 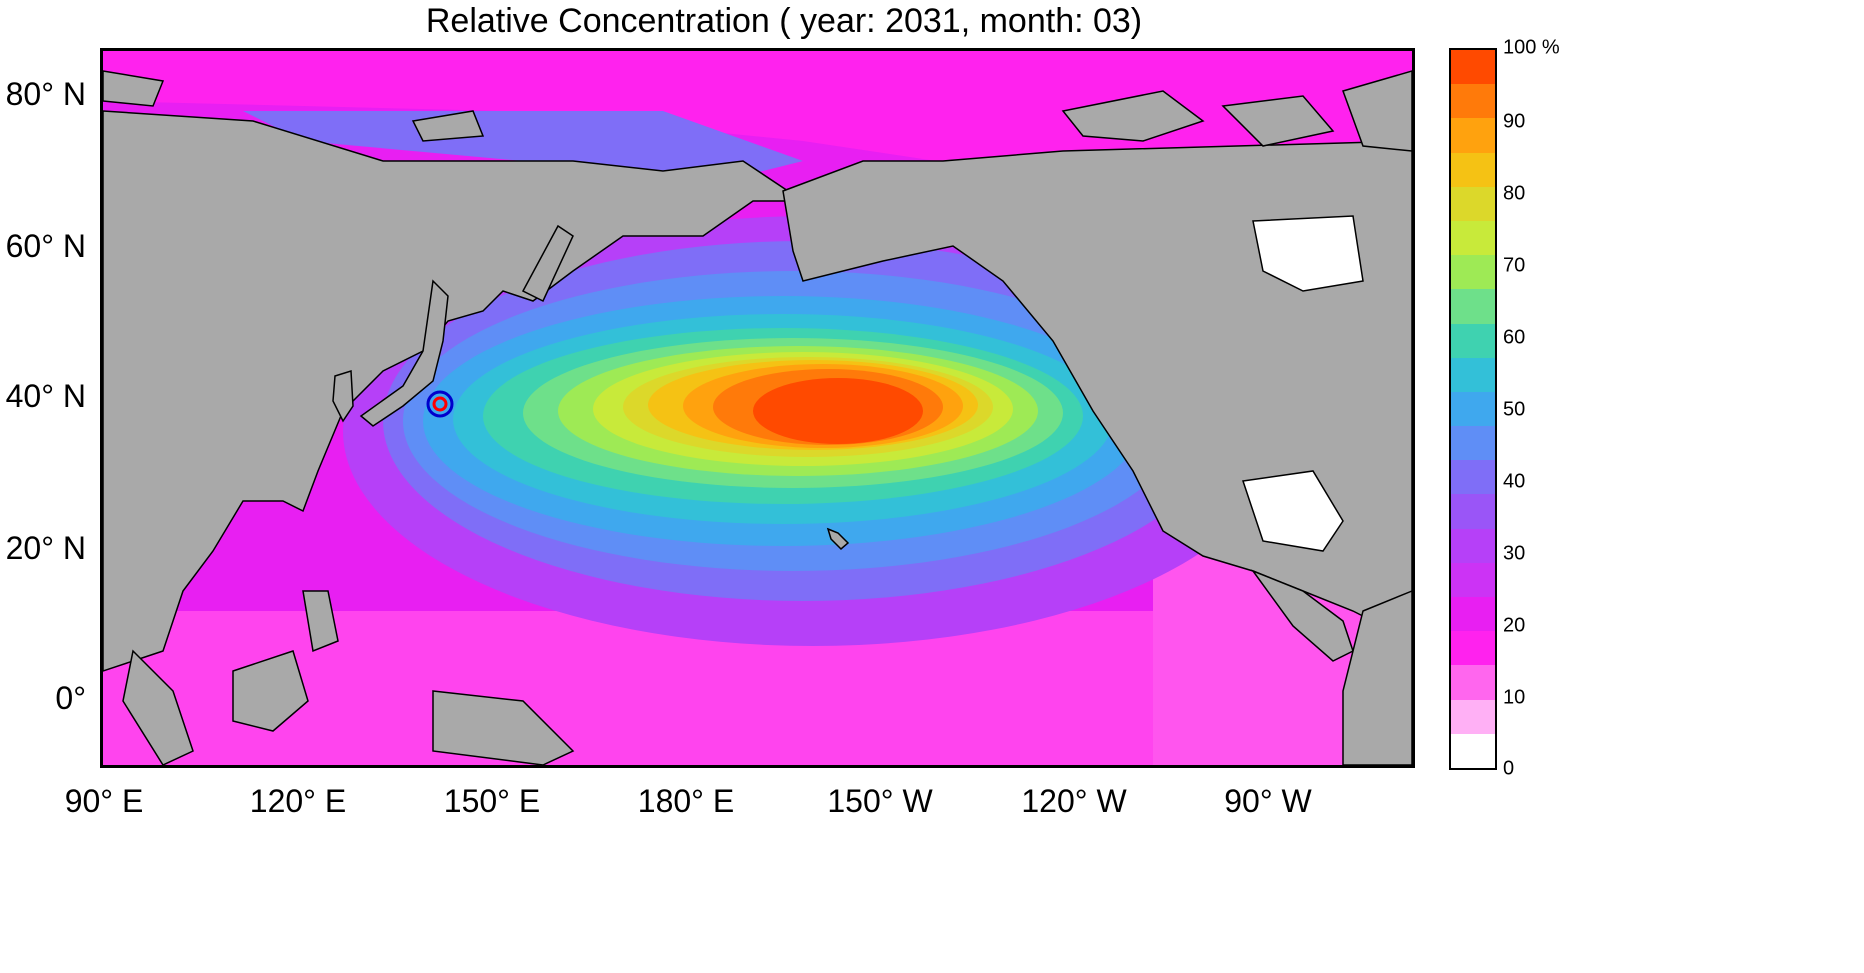 What do you see at coordinates (1514, 265) in the screenshot?
I see `colorbar-tick-70: 70` at bounding box center [1514, 265].